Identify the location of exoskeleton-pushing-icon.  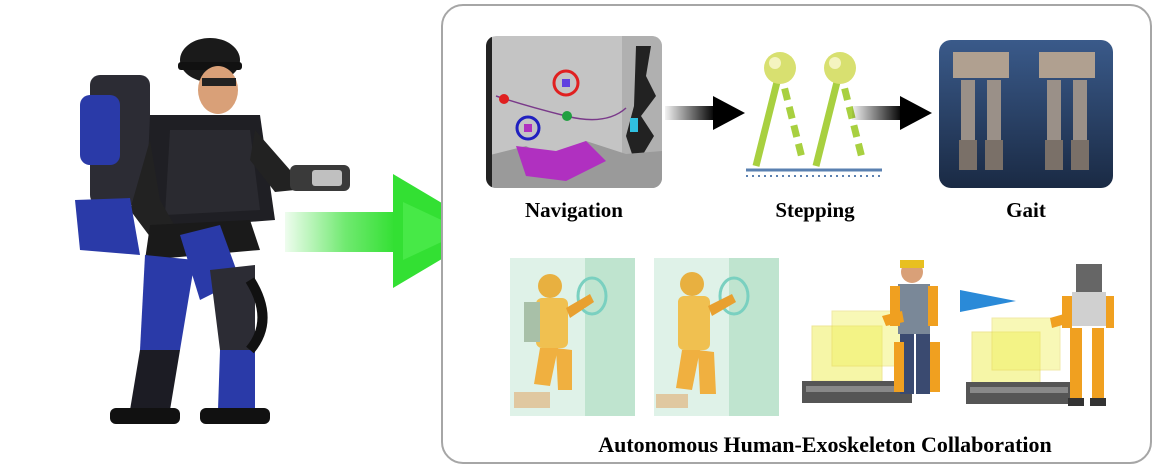
(572, 337).